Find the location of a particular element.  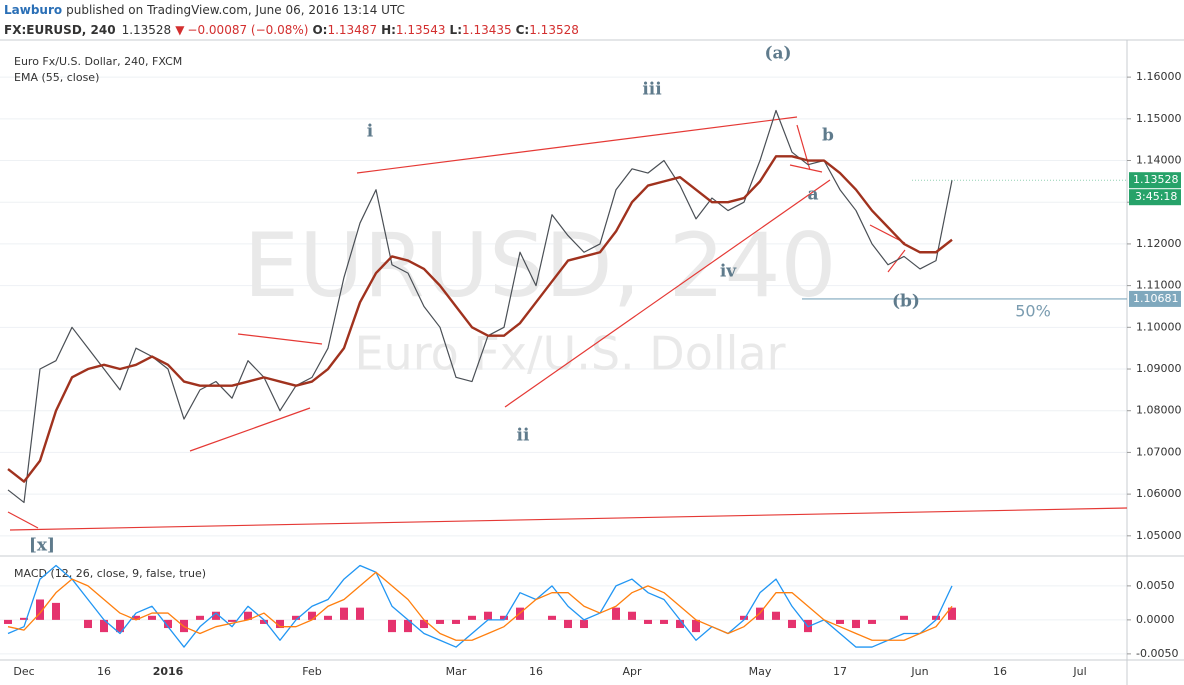

arrow: ▼ is located at coordinates (180, 30).